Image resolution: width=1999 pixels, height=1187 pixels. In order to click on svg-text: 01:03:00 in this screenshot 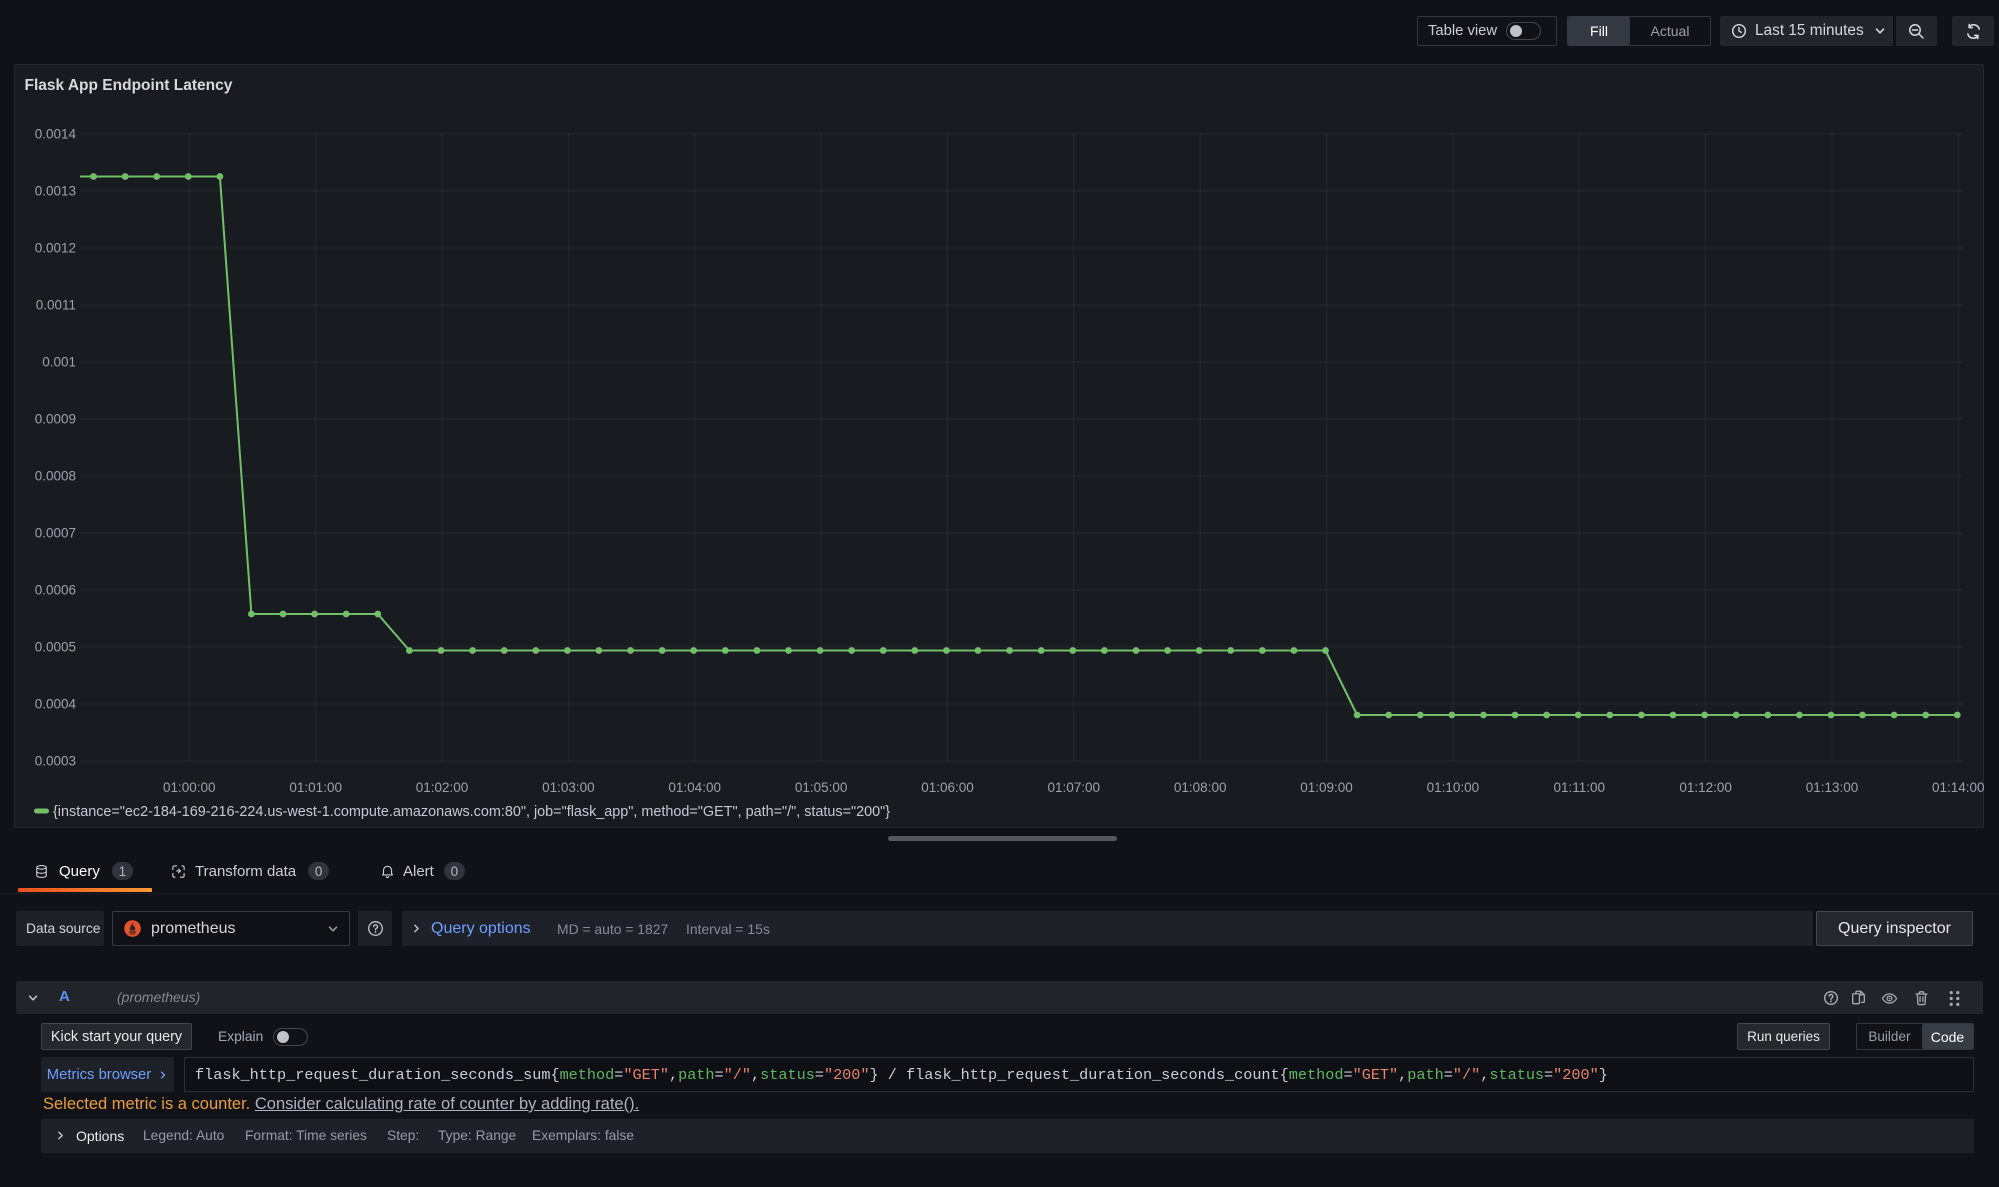, I will do `click(568, 787)`.